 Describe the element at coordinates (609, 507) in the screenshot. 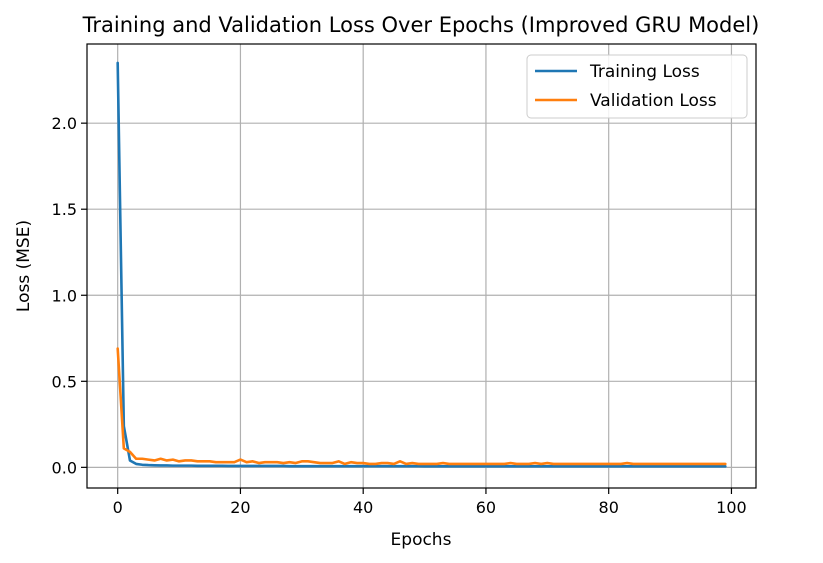

I see `x-tick-label: 80` at that location.